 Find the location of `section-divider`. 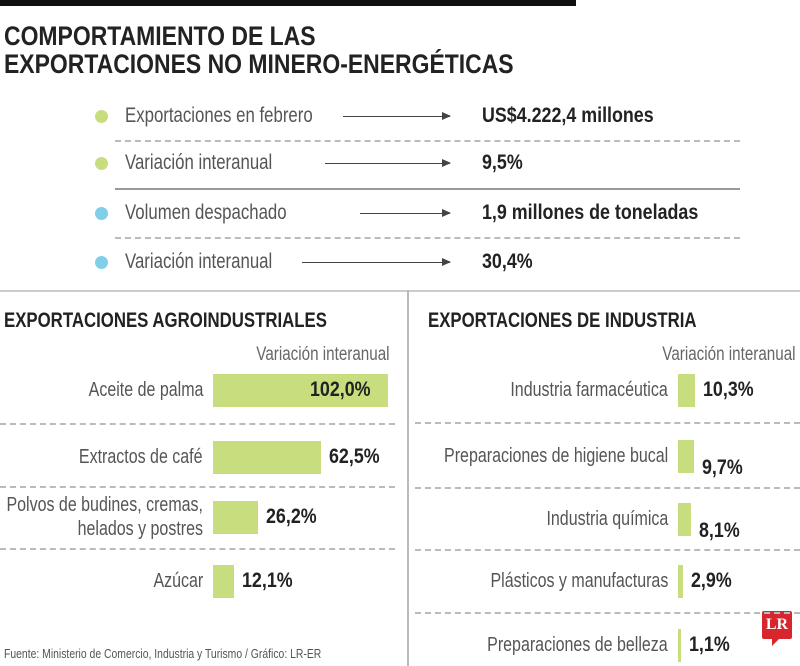

section-divider is located at coordinates (400, 291).